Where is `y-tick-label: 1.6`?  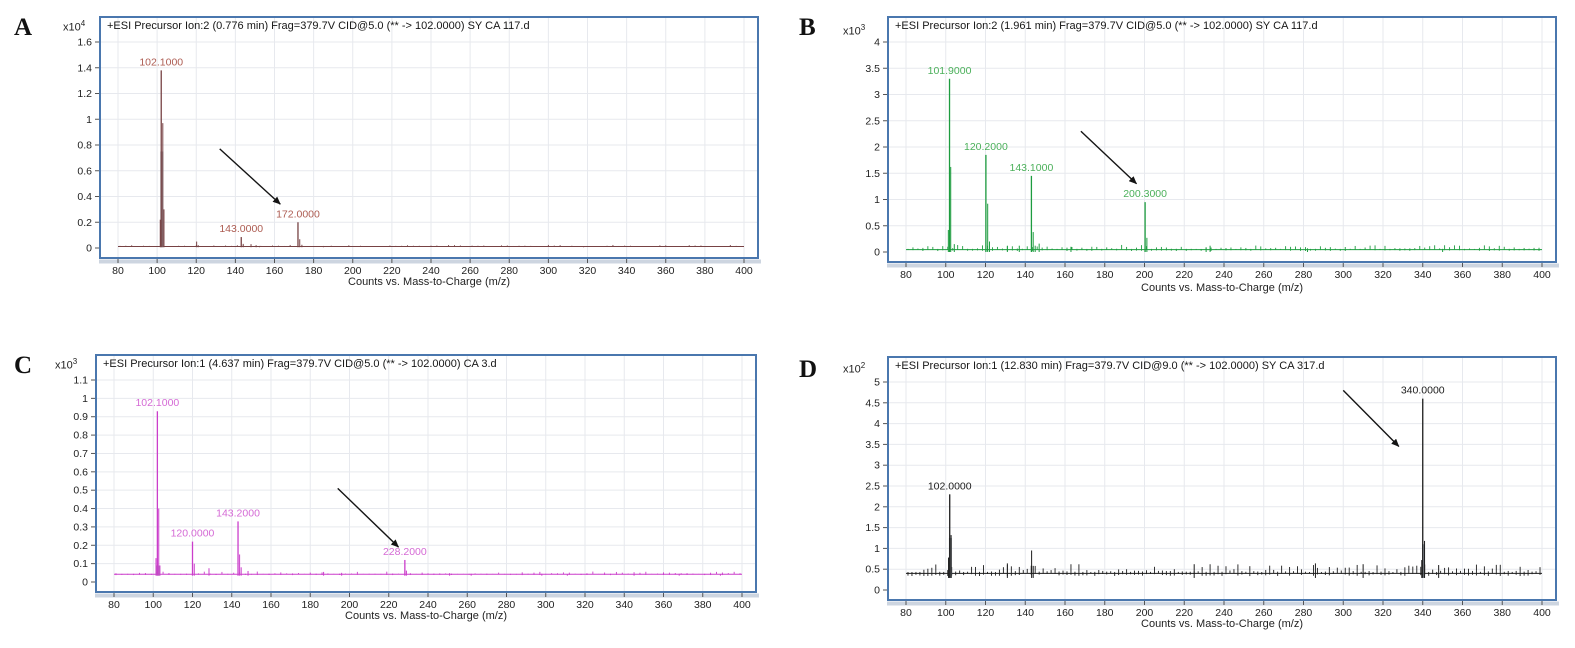
y-tick-label: 1.6 is located at coordinates (84, 43).